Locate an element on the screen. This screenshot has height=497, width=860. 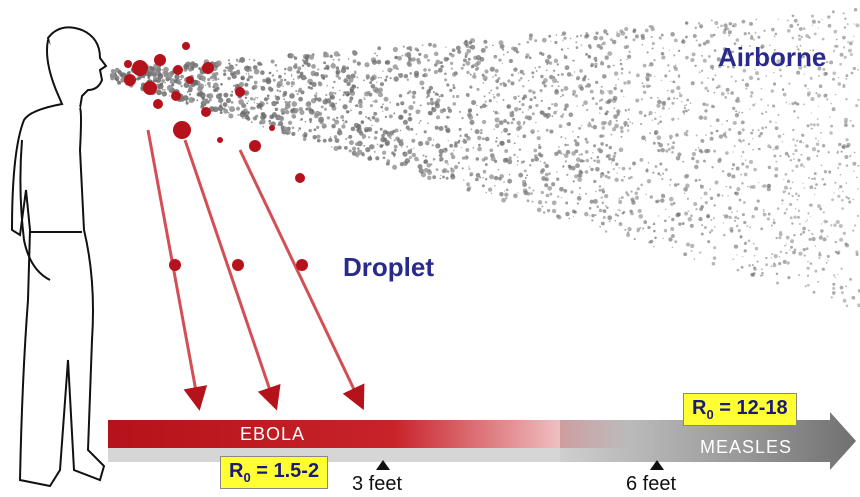
measles-label: MEASLES is located at coordinates (746, 447).